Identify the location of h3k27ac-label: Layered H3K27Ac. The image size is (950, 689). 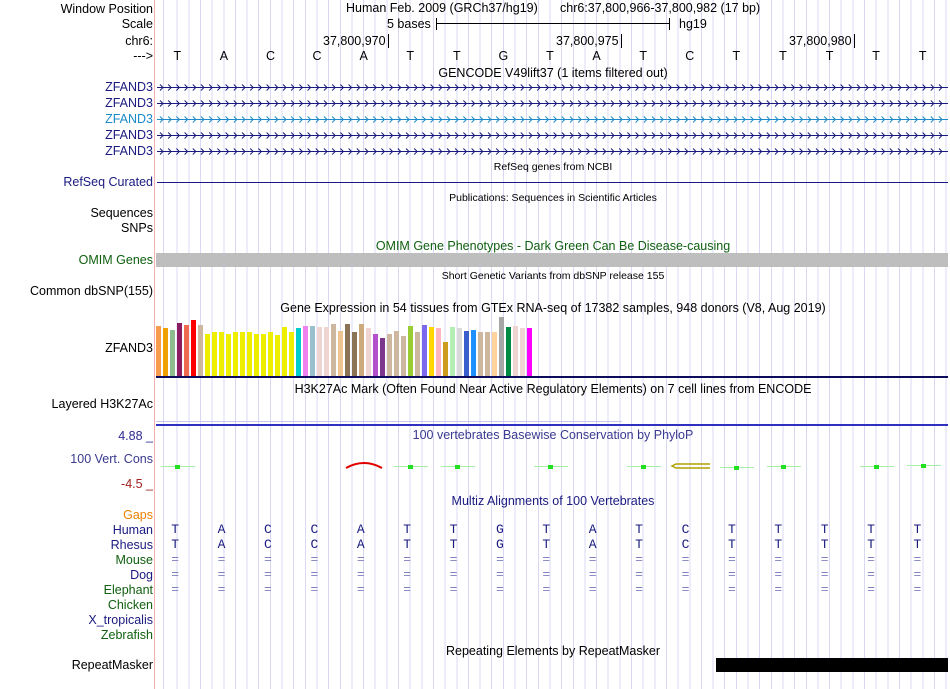
(102, 404).